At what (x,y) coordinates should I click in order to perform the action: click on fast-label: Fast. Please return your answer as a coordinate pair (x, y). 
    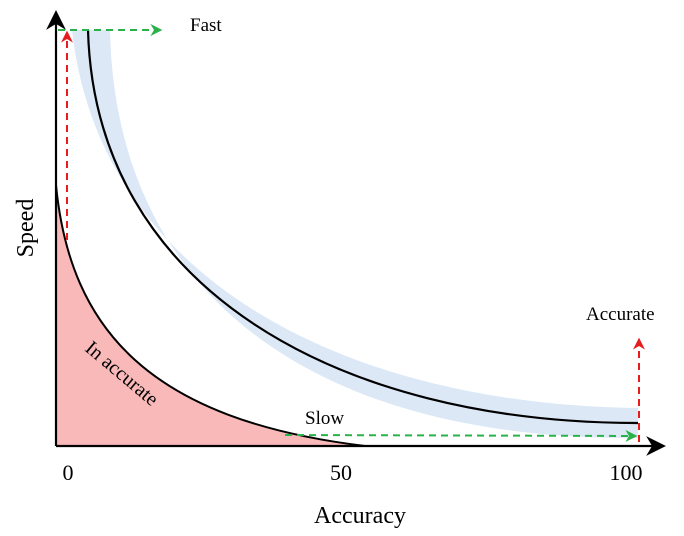
    Looking at the image, I should click on (206, 25).